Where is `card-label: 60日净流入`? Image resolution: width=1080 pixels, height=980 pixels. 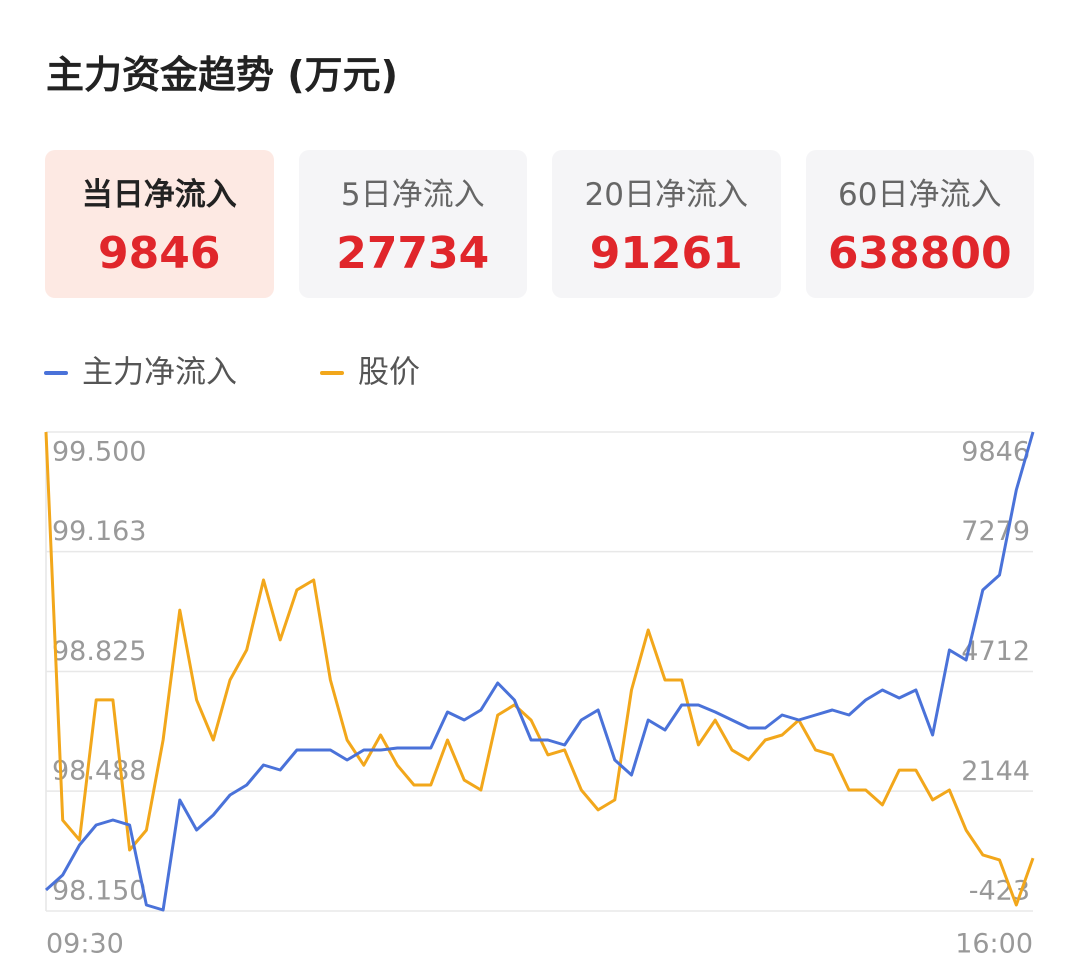
card-label: 60日净流入 is located at coordinates (920, 195).